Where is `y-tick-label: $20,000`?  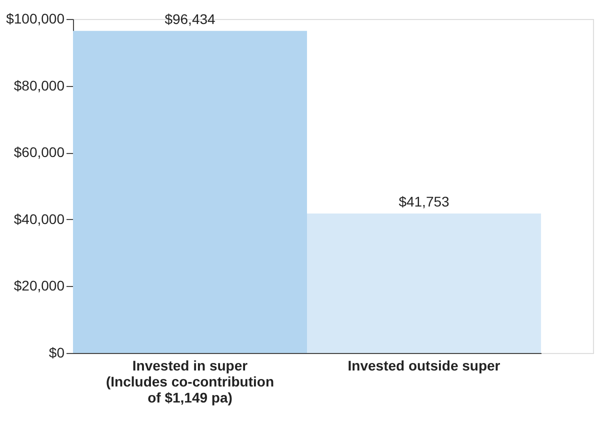 y-tick-label: $20,000 is located at coordinates (39, 286).